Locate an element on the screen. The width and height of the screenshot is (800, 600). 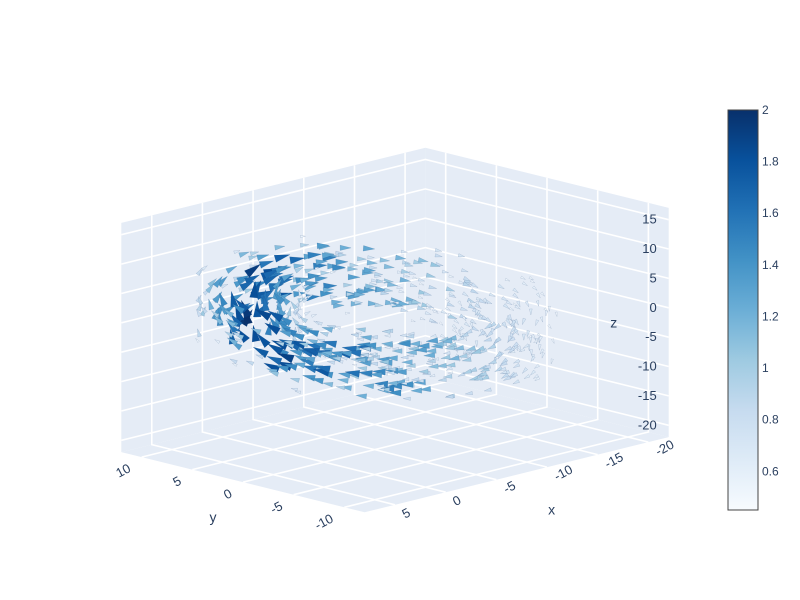
colorbar-bar is located at coordinates (743, 310).